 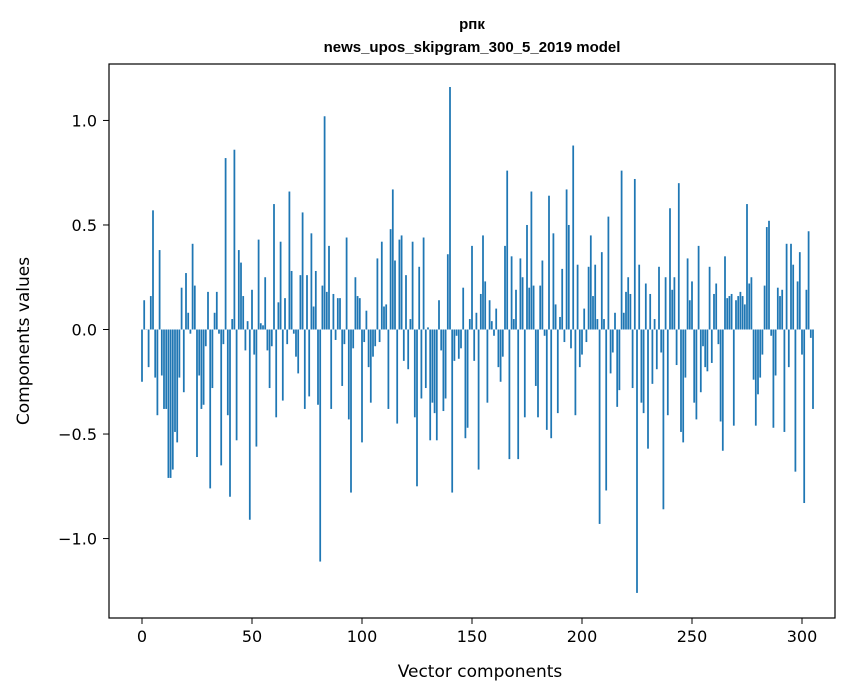 I want to click on x-axis-label: Vector components, so click(x=480, y=672).